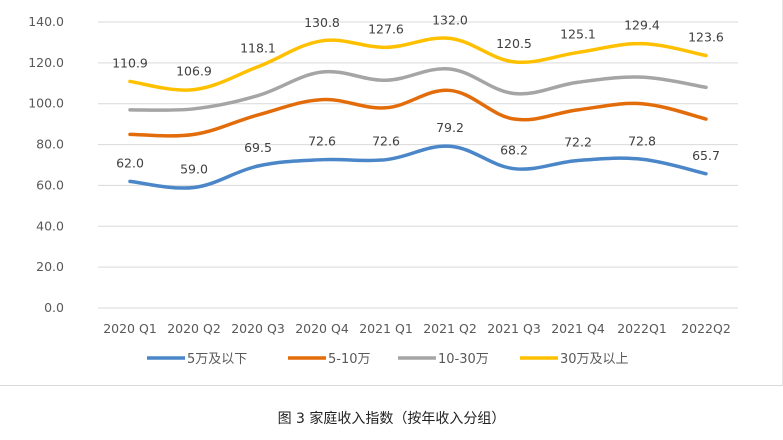 The width and height of the screenshot is (783, 440). Describe the element at coordinates (388, 359) in the screenshot. I see `legend: 5万及以下 5-10万 10-30万 30万及以上` at that location.